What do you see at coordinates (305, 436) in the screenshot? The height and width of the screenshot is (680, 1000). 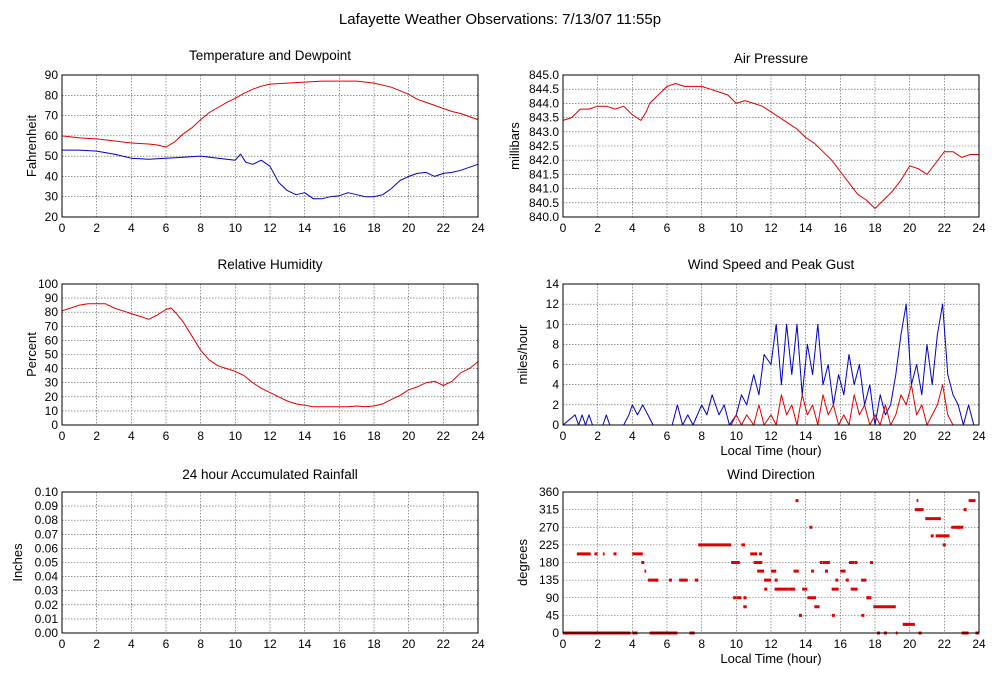 I see `humidity-xtick-label: 14` at bounding box center [305, 436].